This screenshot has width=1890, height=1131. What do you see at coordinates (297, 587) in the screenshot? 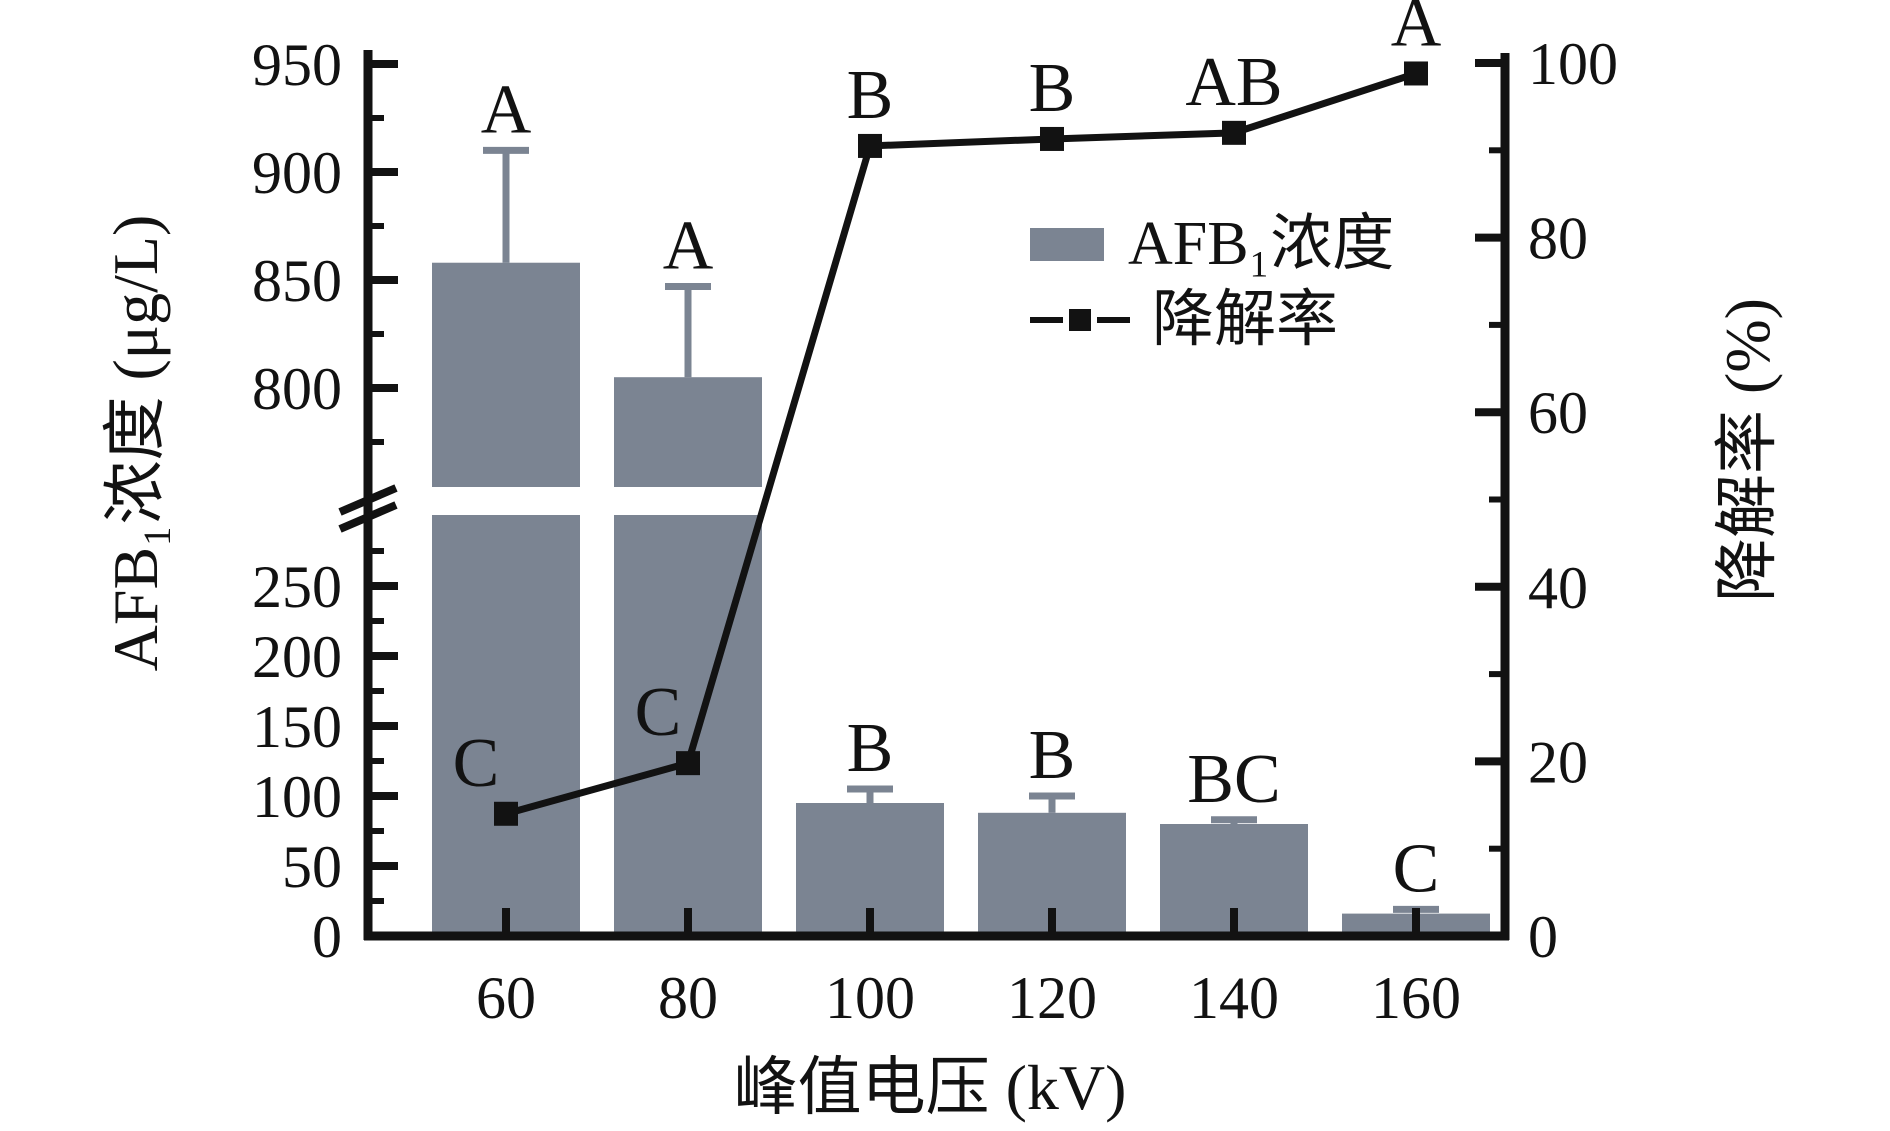
I see `left-axis-tick-label: 250` at bounding box center [297, 587].